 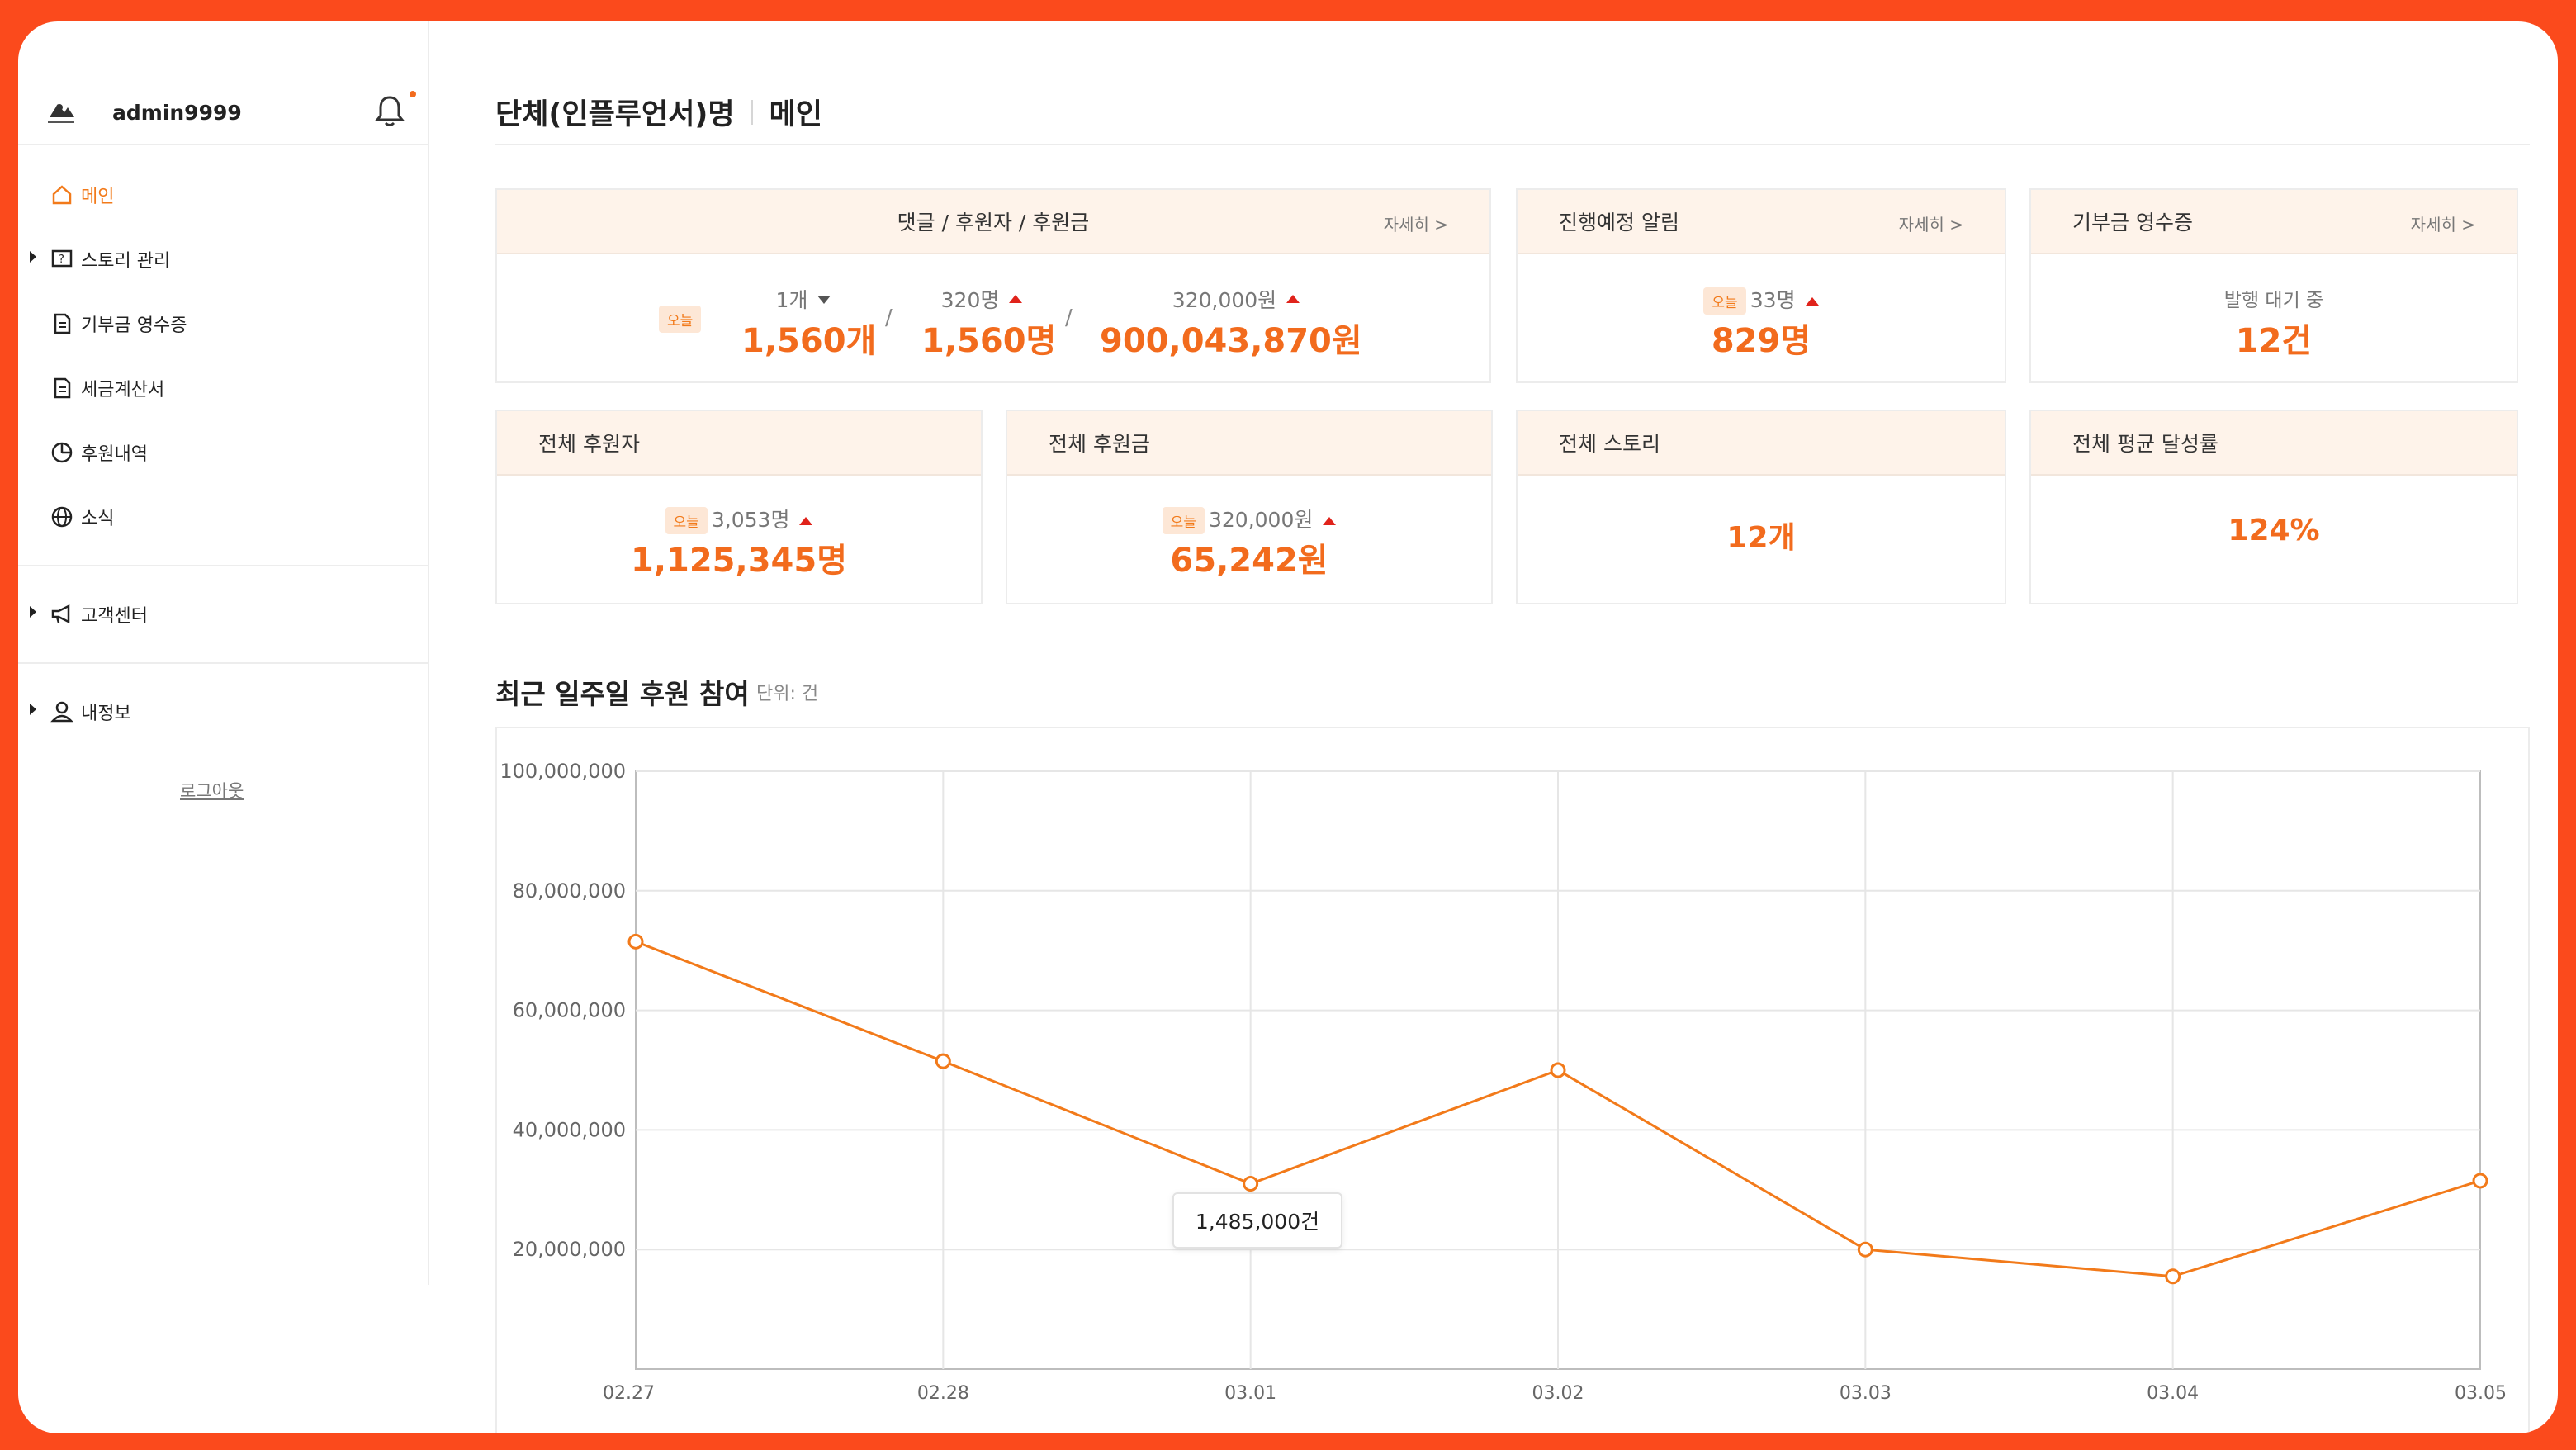 I want to click on title-underline, so click(x=1512, y=145).